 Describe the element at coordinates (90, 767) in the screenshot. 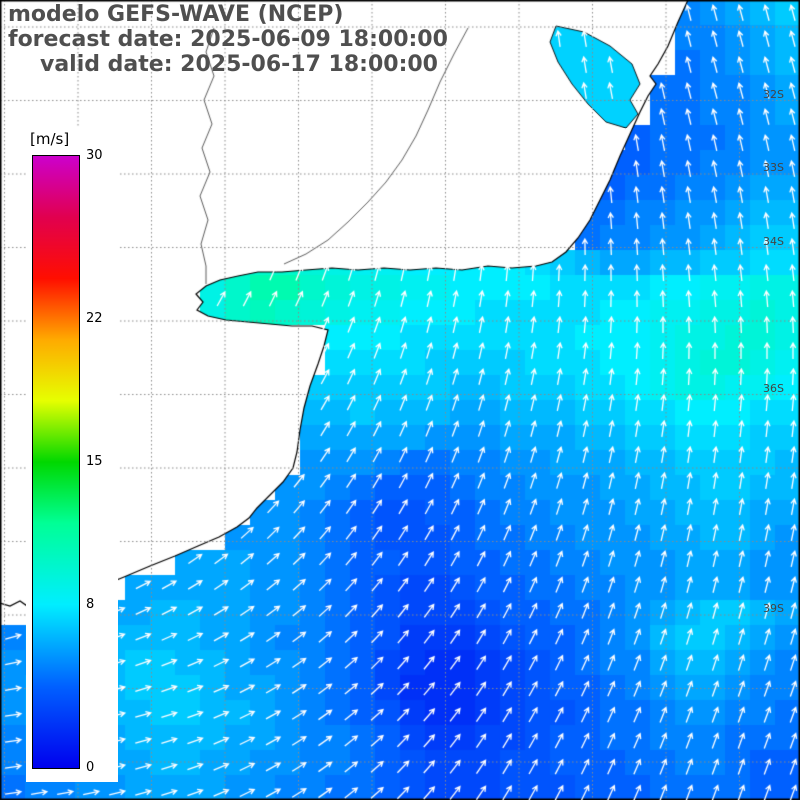

I see `colorbar-tick-label: 0` at that location.